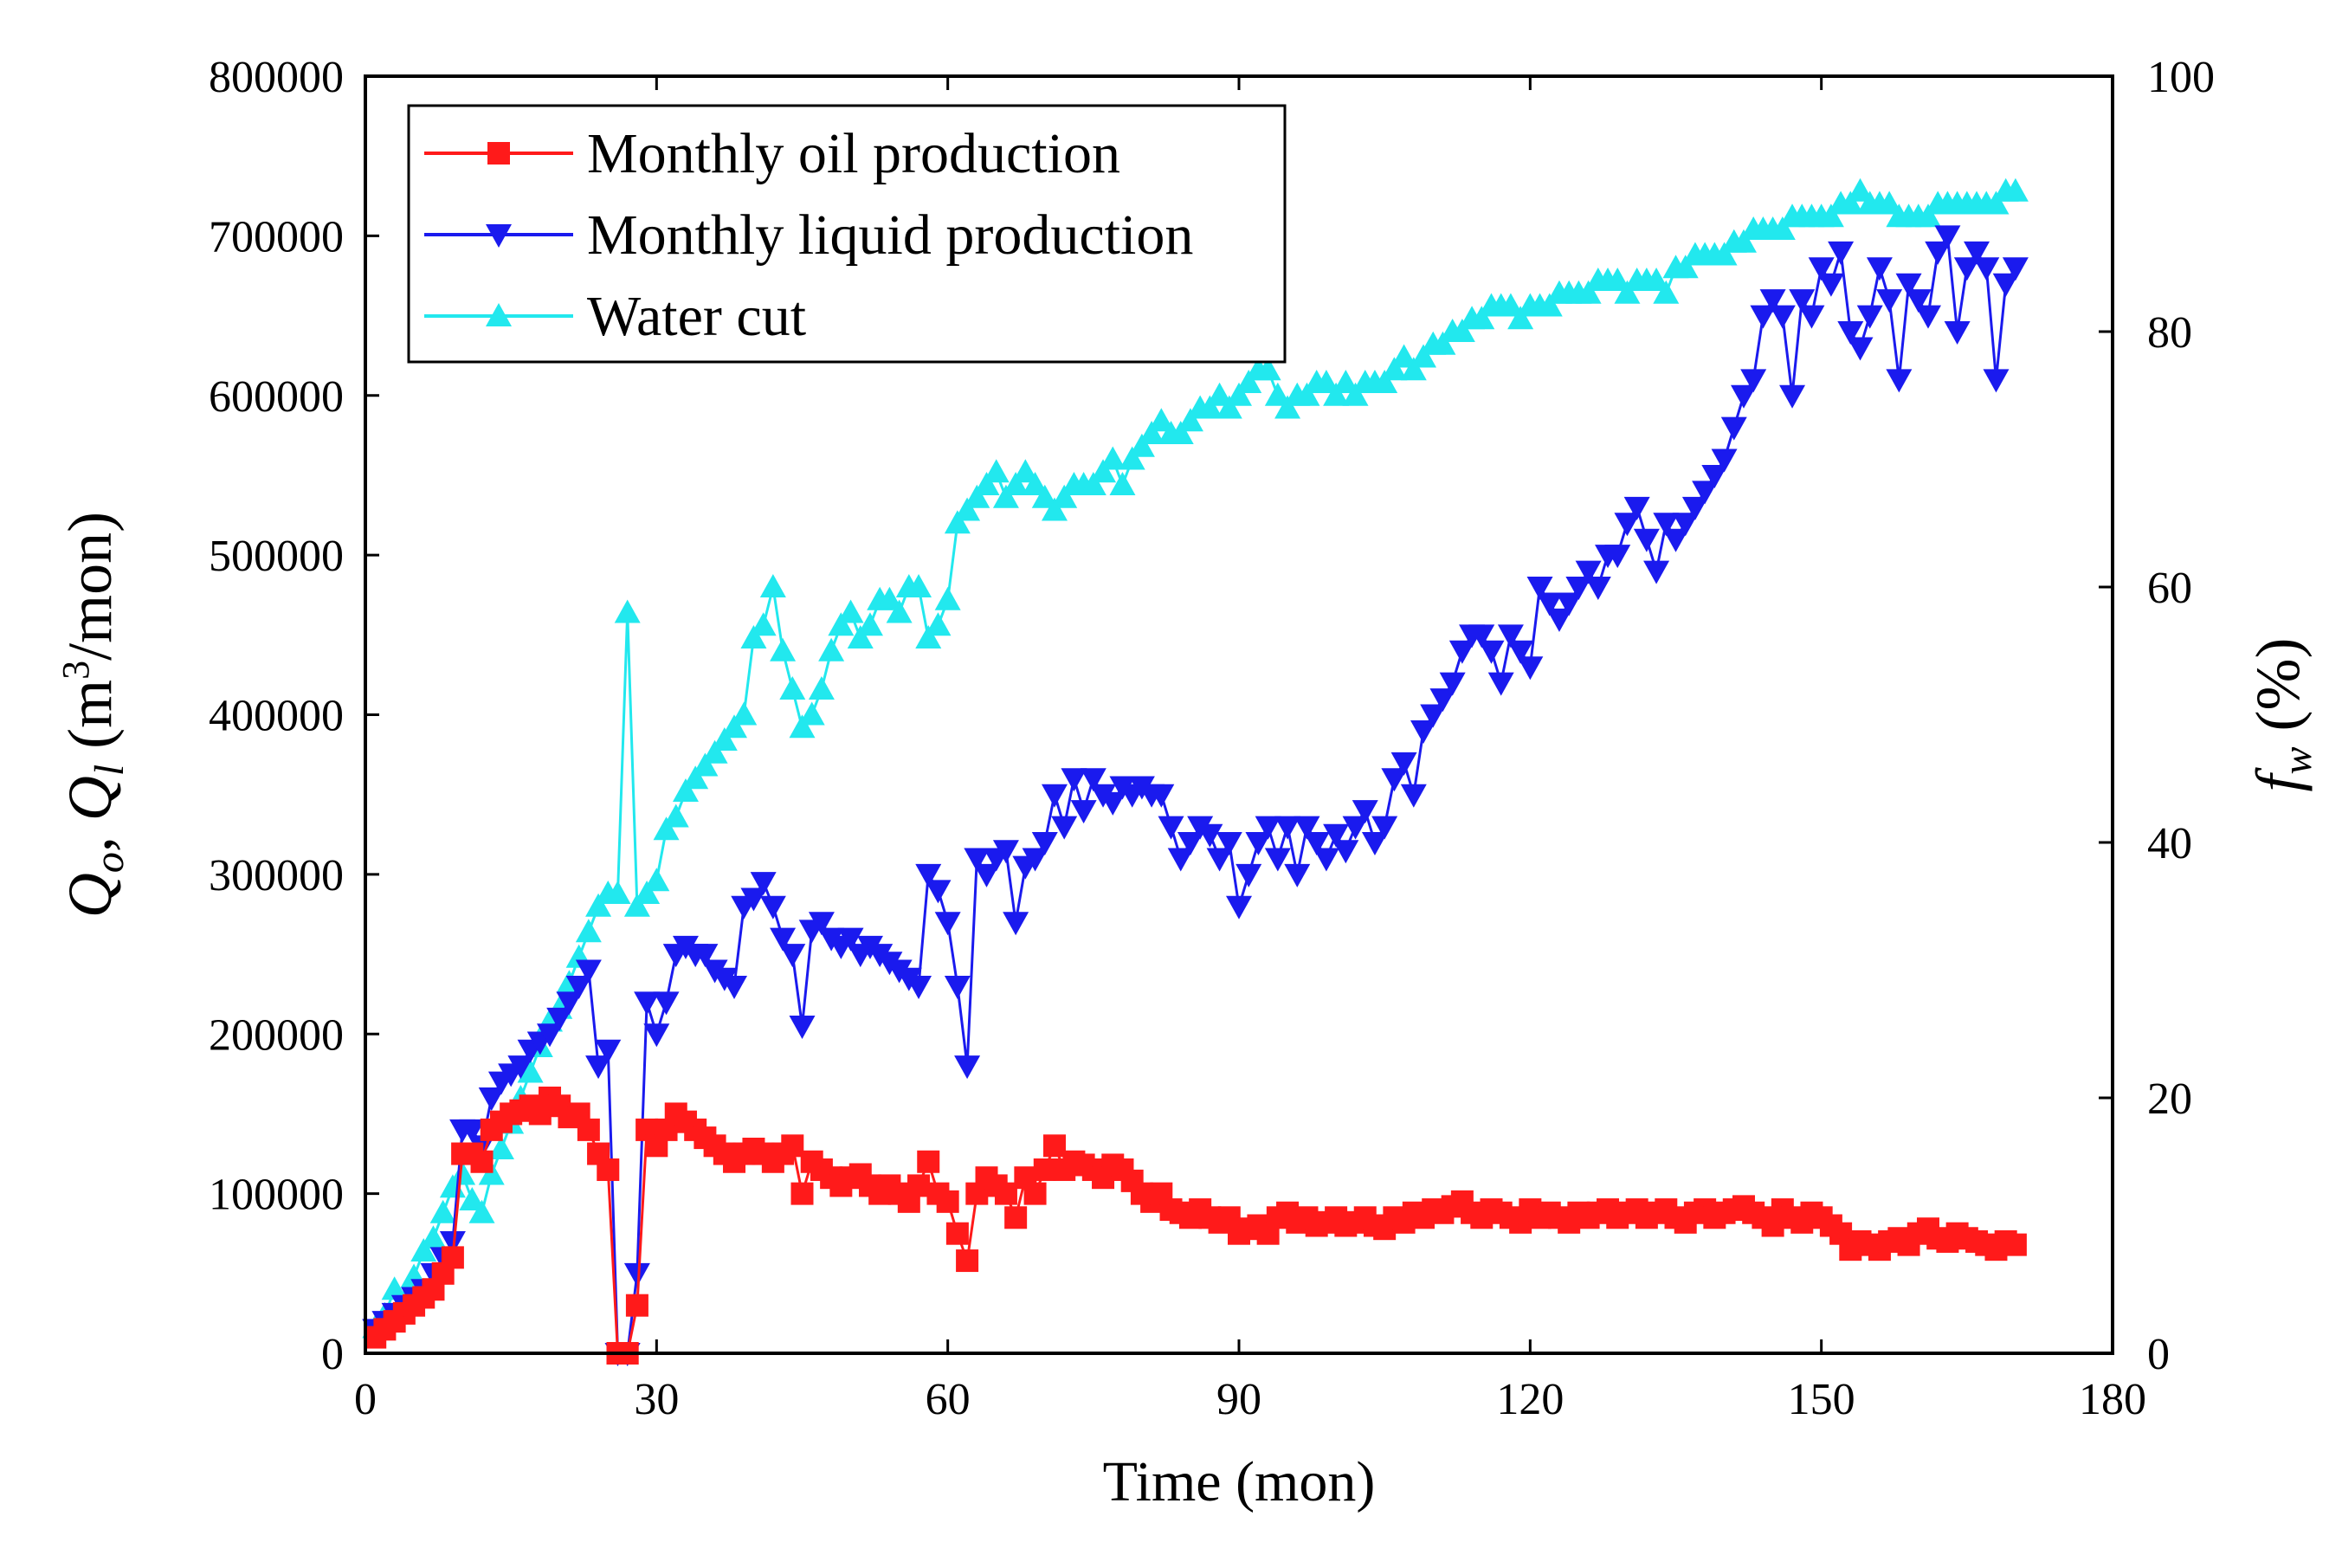  What do you see at coordinates (948, 1400) in the screenshot?
I see `x-tick-label: 60` at bounding box center [948, 1400].